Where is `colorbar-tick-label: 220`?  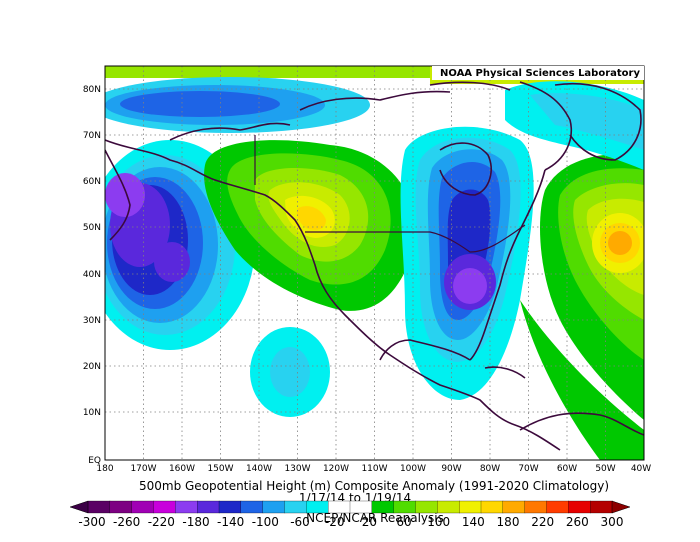 colorbar-tick-label: 220 is located at coordinates (542, 522).